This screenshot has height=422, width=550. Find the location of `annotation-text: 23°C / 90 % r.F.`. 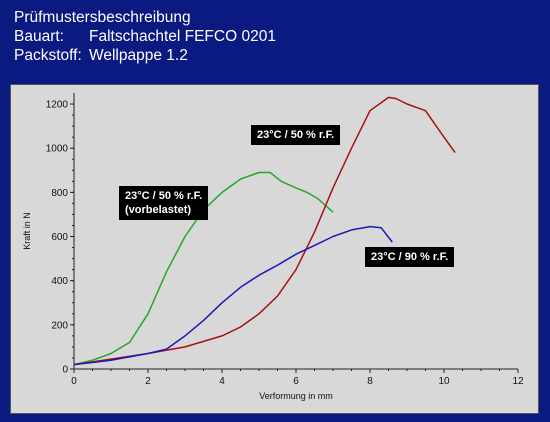

annotation-text: 23°C / 90 % r.F. is located at coordinates (410, 257).